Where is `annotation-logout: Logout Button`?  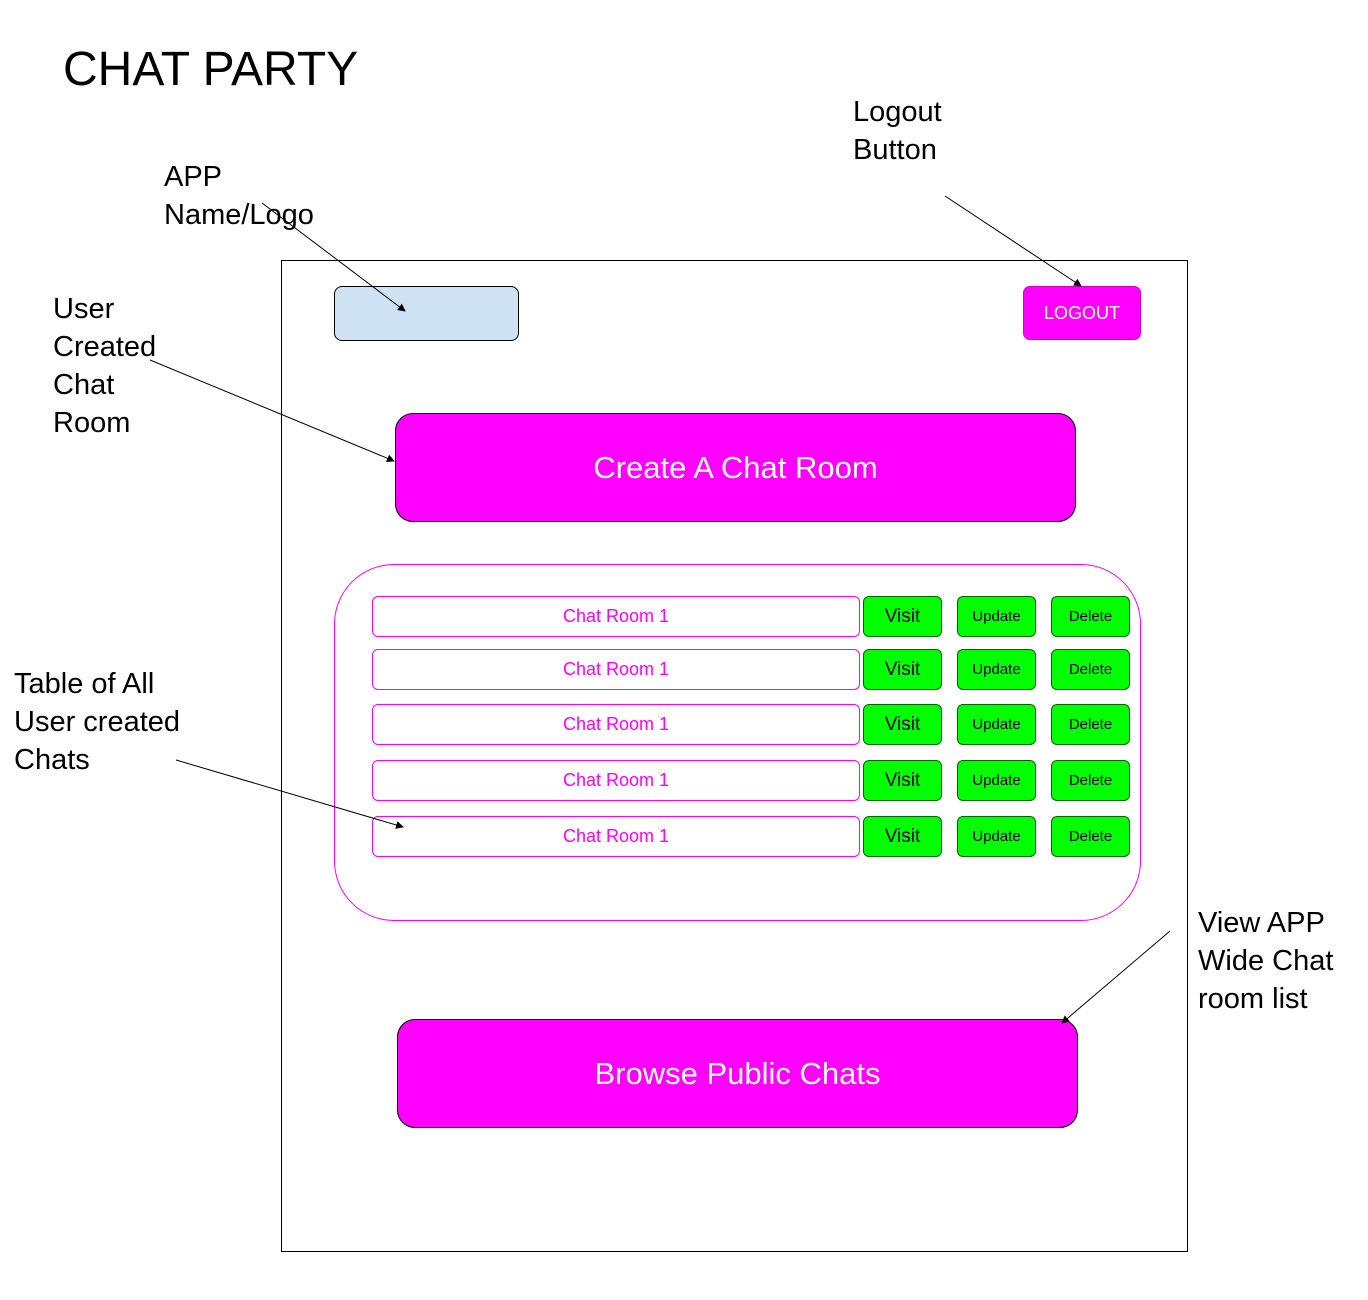
annotation-logout: Logout Button is located at coordinates (897, 131).